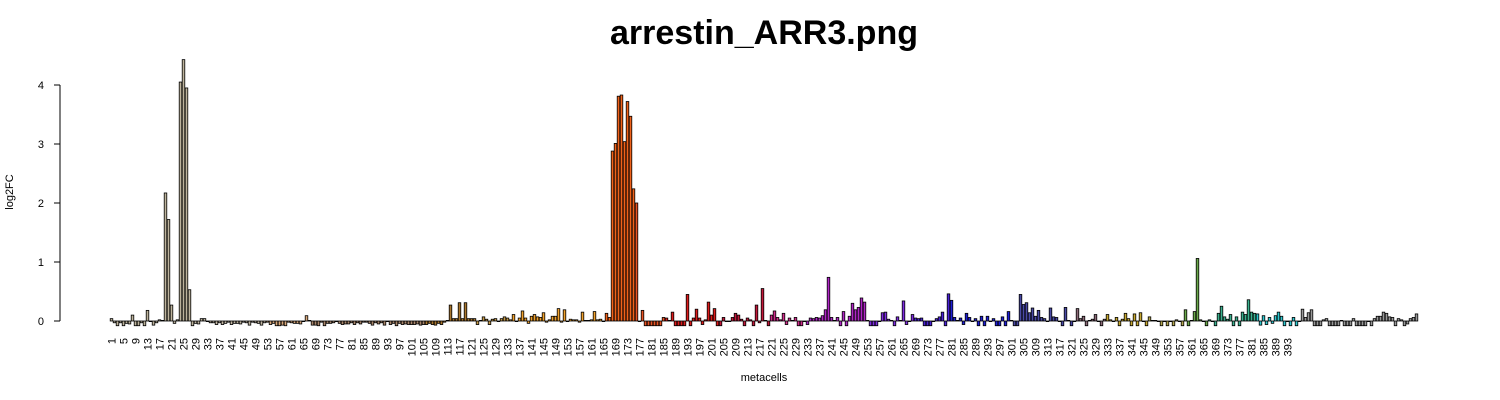 This screenshot has width=1500, height=400. What do you see at coordinates (773, 347) in the screenshot?
I see `x-tick-label: 221` at bounding box center [773, 347].